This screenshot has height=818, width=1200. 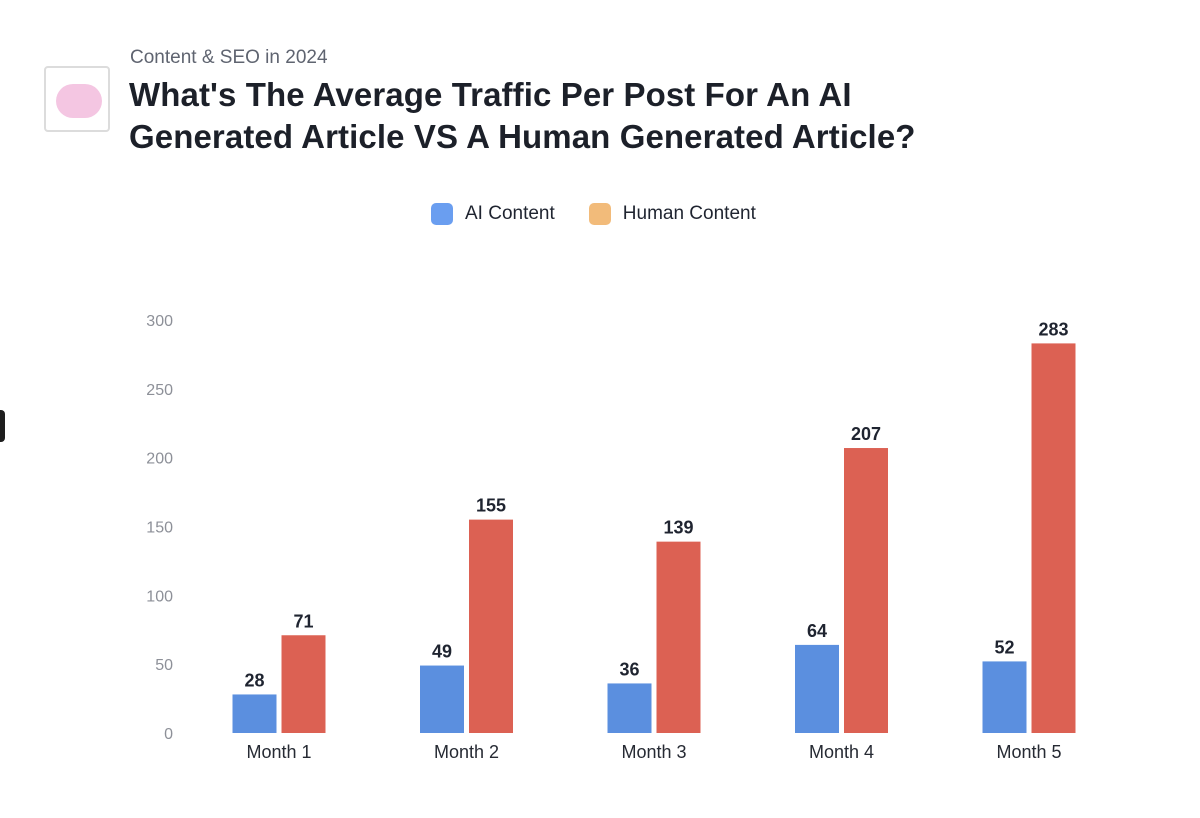 I want to click on chart-subtitle: Content & SEO in 2024, so click(x=229, y=57).